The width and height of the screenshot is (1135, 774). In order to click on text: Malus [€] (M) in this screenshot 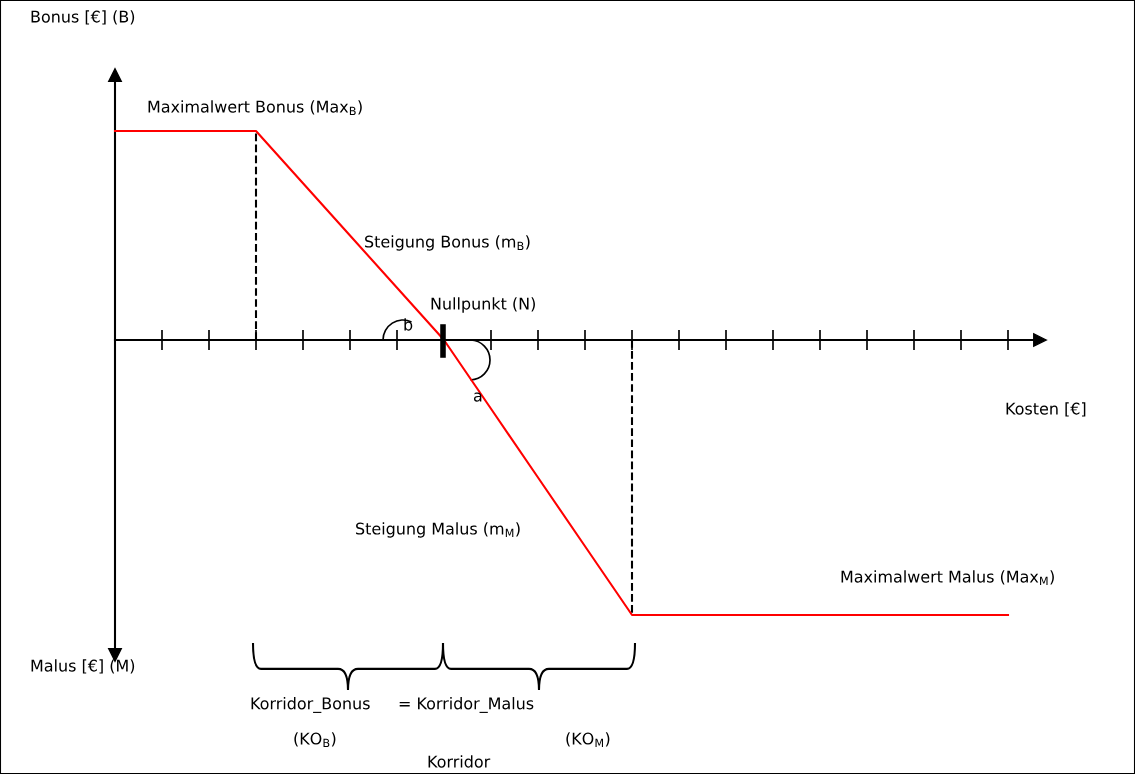, I will do `click(83, 666)`.